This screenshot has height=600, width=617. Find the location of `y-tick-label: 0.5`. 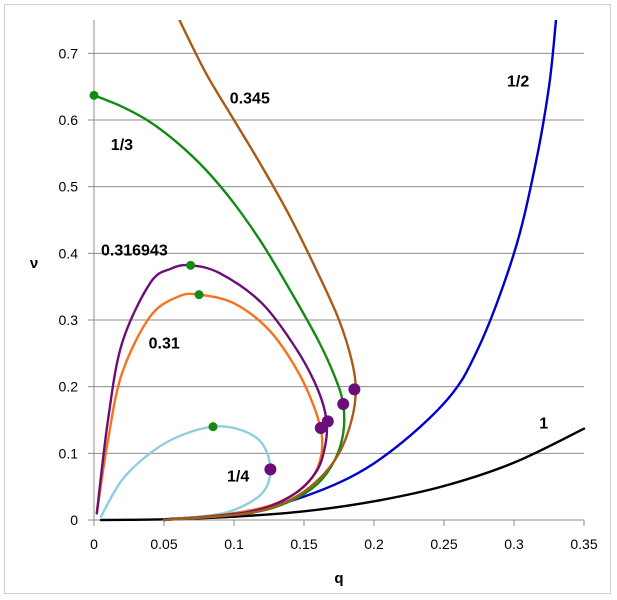

y-tick-label: 0.5 is located at coordinates (69, 187).